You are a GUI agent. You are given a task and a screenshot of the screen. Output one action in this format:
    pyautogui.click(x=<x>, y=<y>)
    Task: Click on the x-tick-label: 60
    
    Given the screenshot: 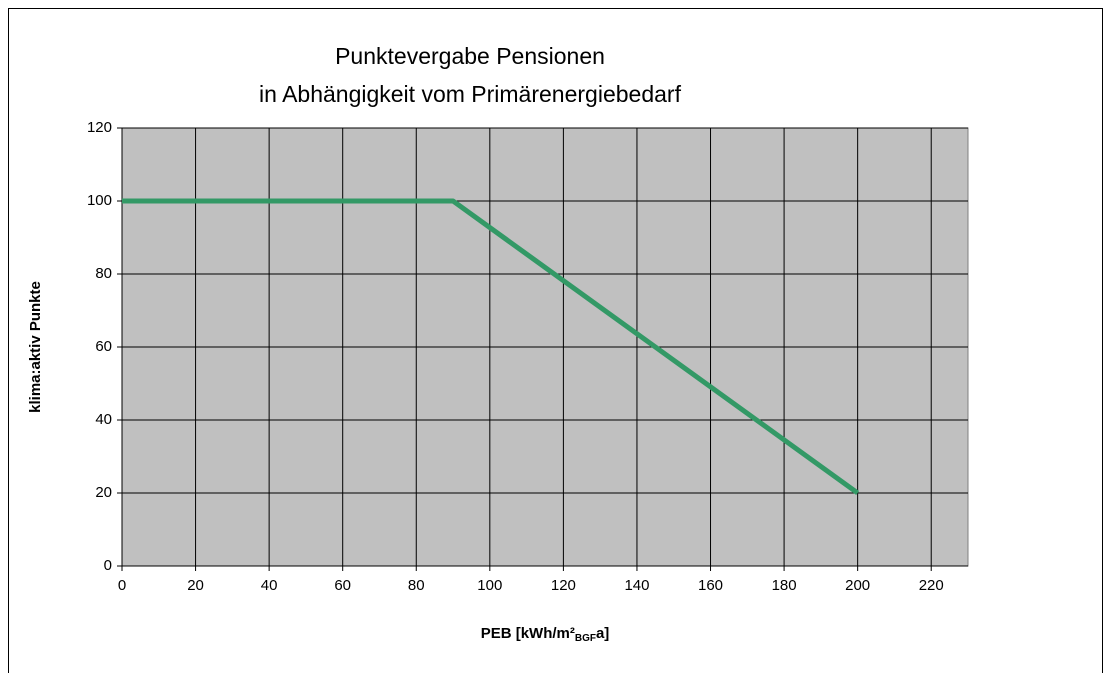 What is the action you would take?
    pyautogui.click(x=342, y=585)
    